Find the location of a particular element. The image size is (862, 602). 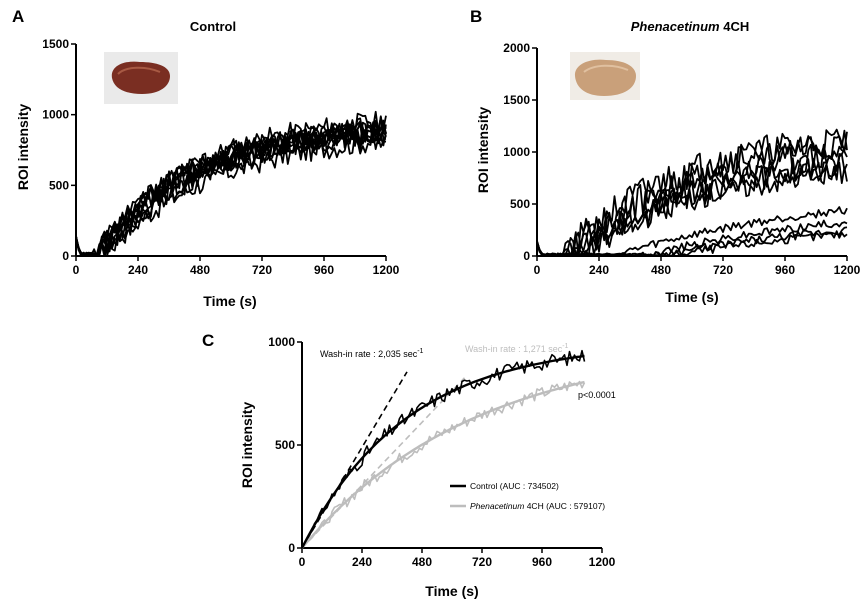

panel-b-title-italic: Phenacetinum is located at coordinates (675, 26).